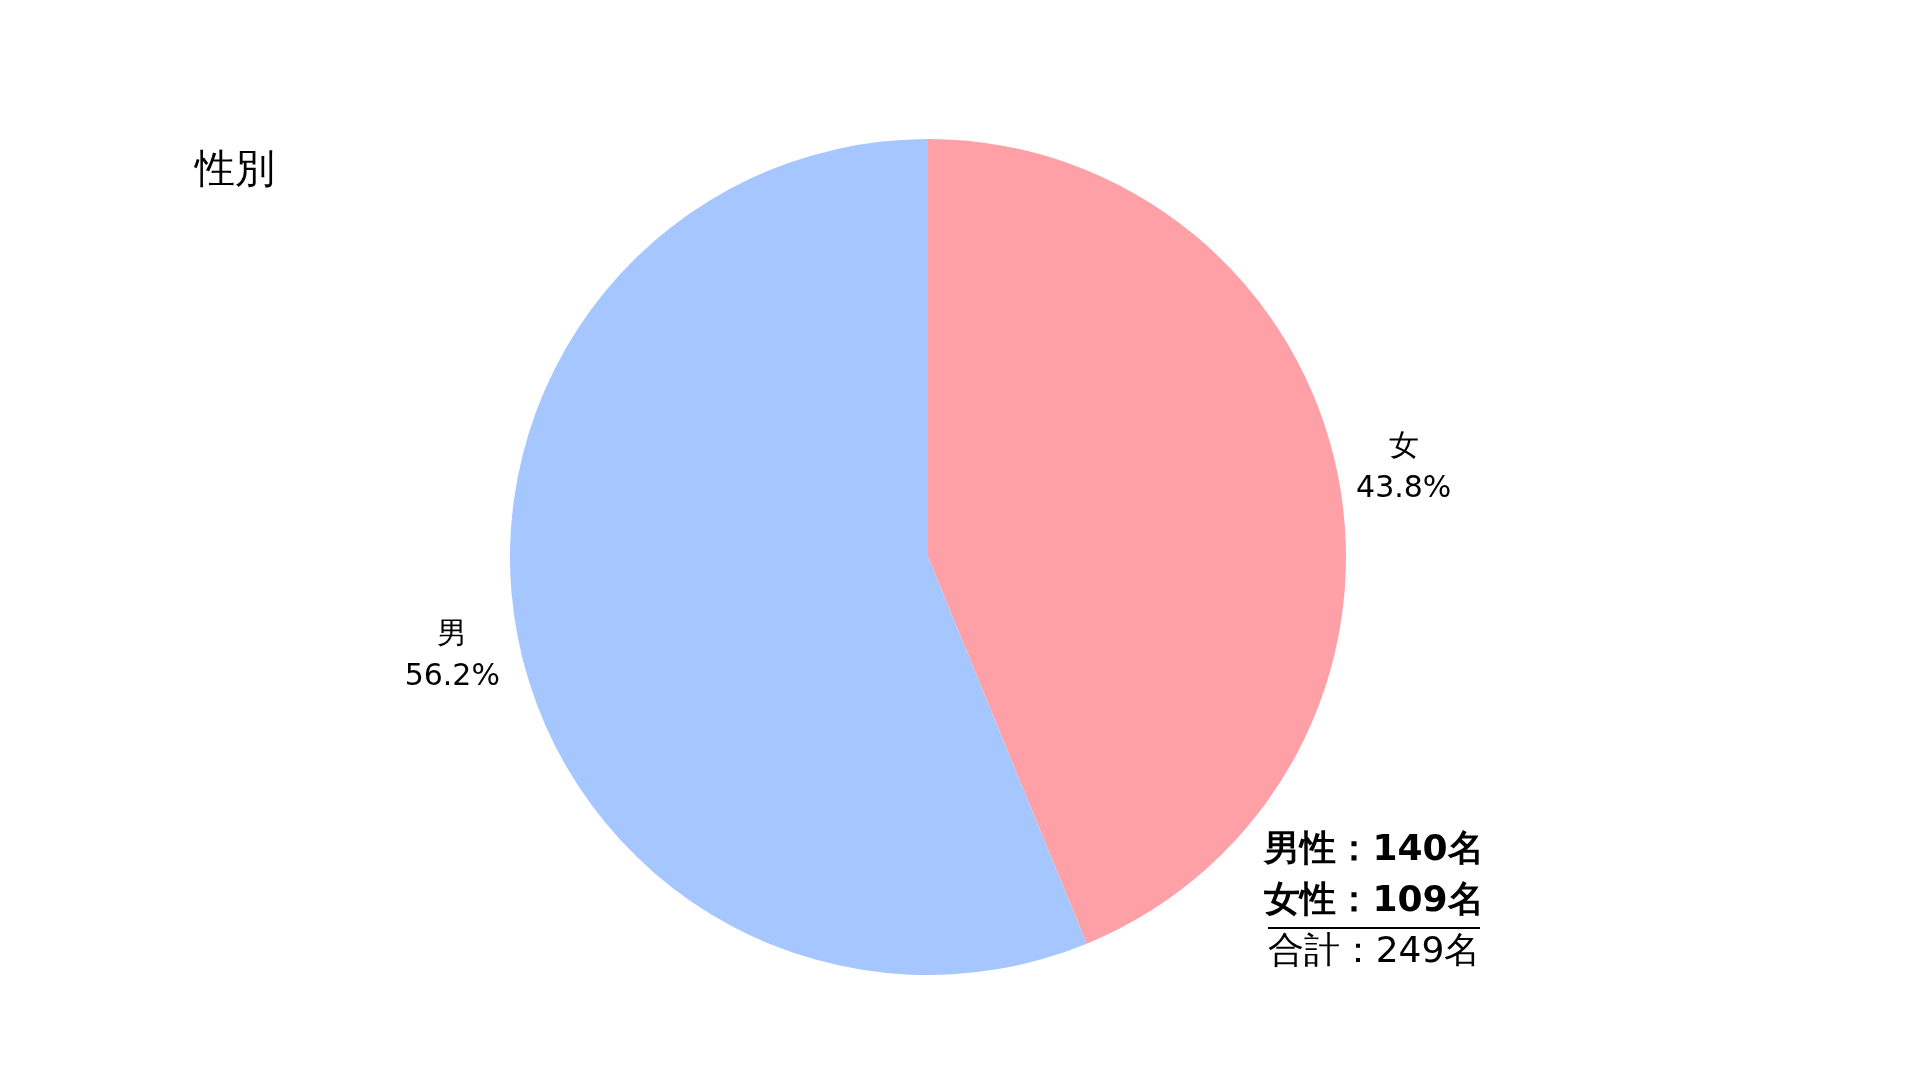  I want to click on data-label: 43.8%, so click(1404, 487).